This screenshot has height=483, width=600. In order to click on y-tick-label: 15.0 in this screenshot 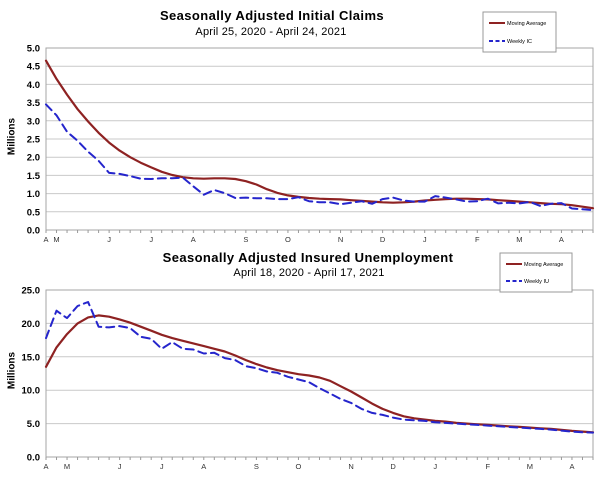, I will do `click(31, 357)`.